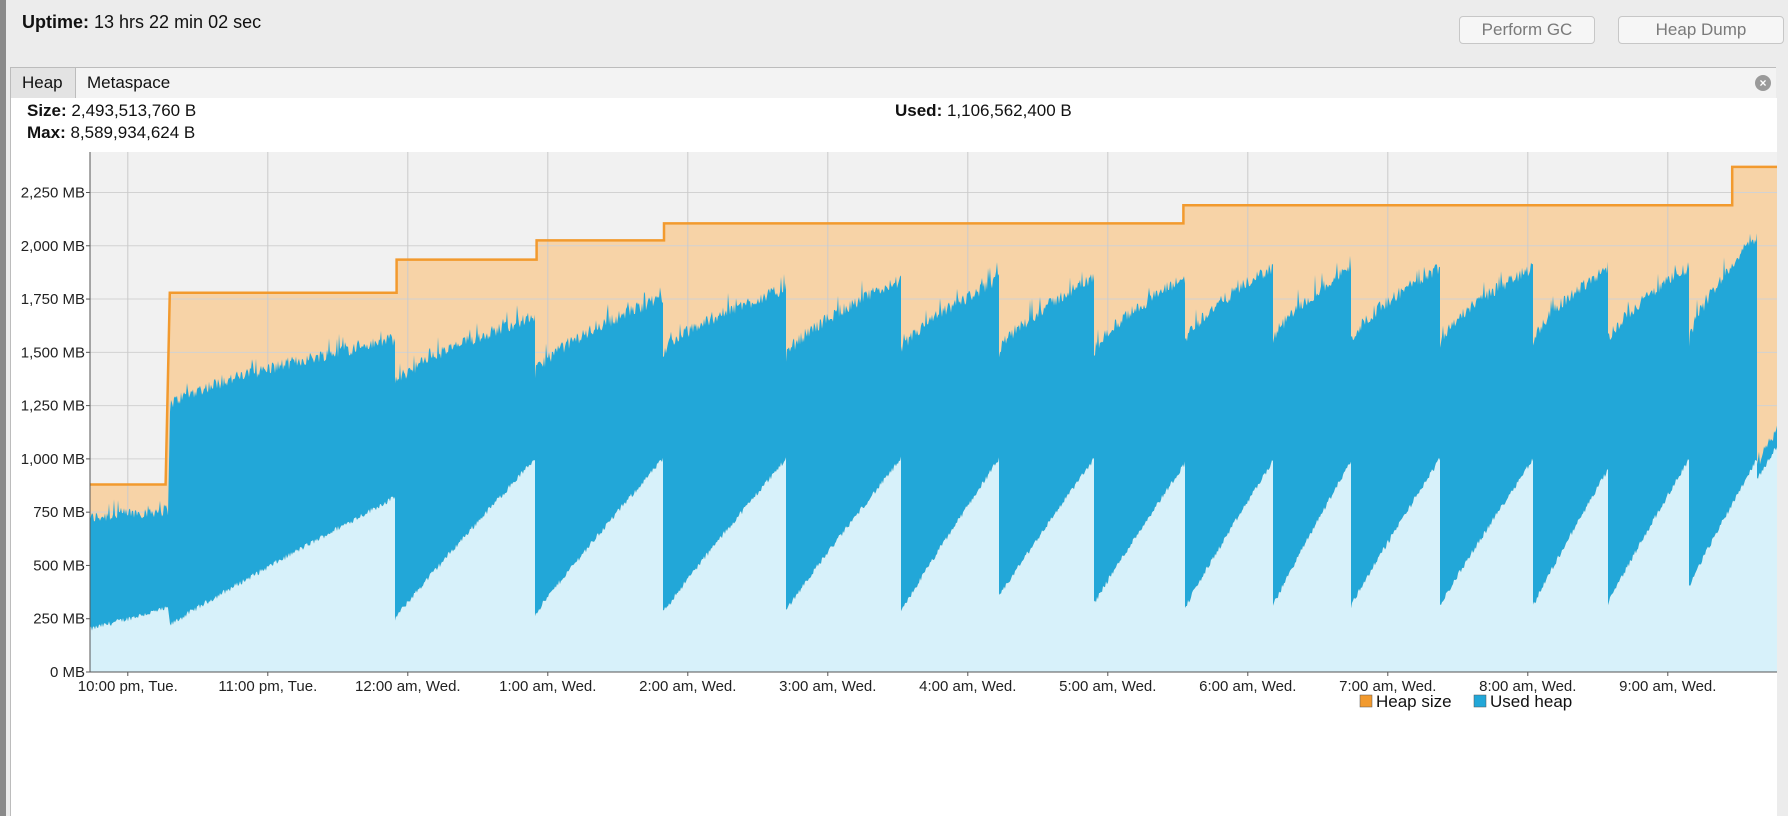  I want to click on tab-heap: Heap, so click(43, 83).